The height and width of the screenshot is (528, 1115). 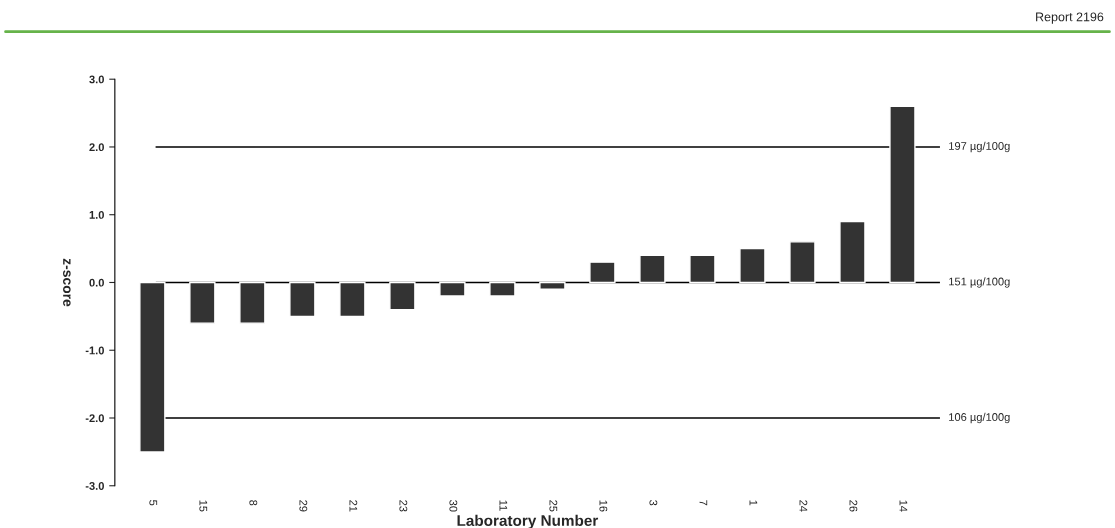 I want to click on ref-line-label: 197 µg/100g, so click(x=979, y=147).